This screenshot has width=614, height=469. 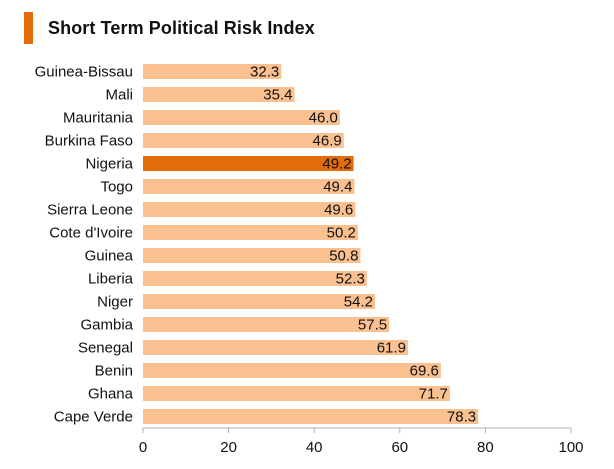 What do you see at coordinates (343, 256) in the screenshot?
I see `value-label-guinea: 50.8` at bounding box center [343, 256].